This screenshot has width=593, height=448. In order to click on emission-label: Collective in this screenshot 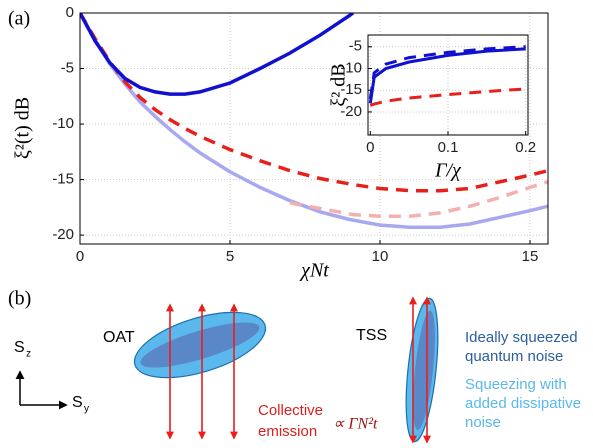, I will do `click(290, 410)`.